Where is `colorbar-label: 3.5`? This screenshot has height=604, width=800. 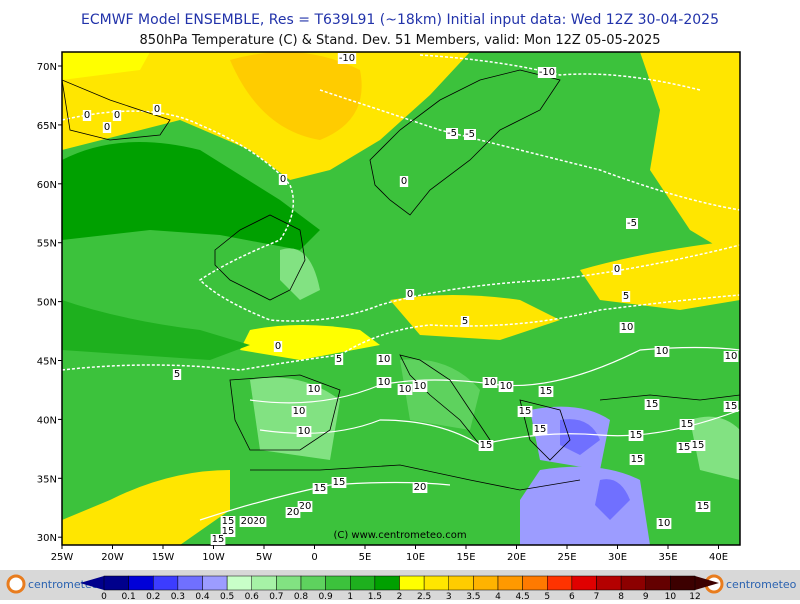
colorbar-label: 3.5 is located at coordinates (473, 596).